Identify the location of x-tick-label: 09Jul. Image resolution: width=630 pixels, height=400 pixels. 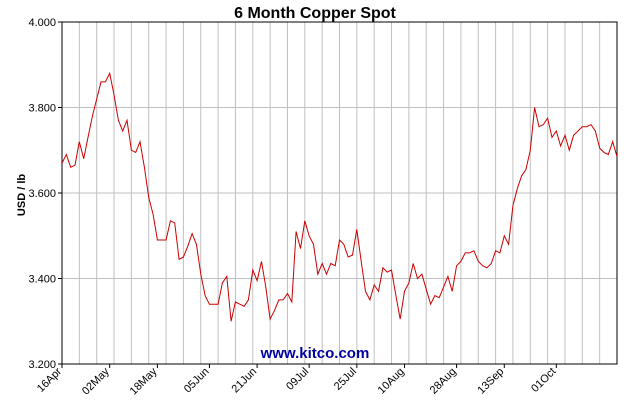
(297, 379).